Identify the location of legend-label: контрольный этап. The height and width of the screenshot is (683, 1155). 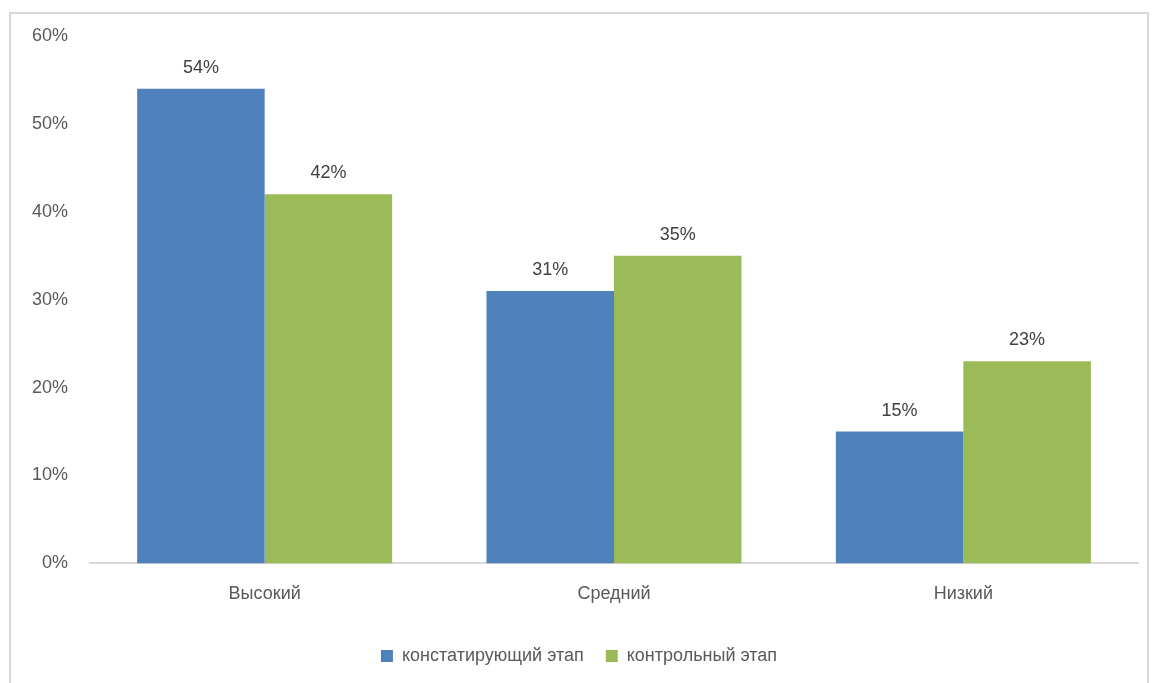
(702, 654).